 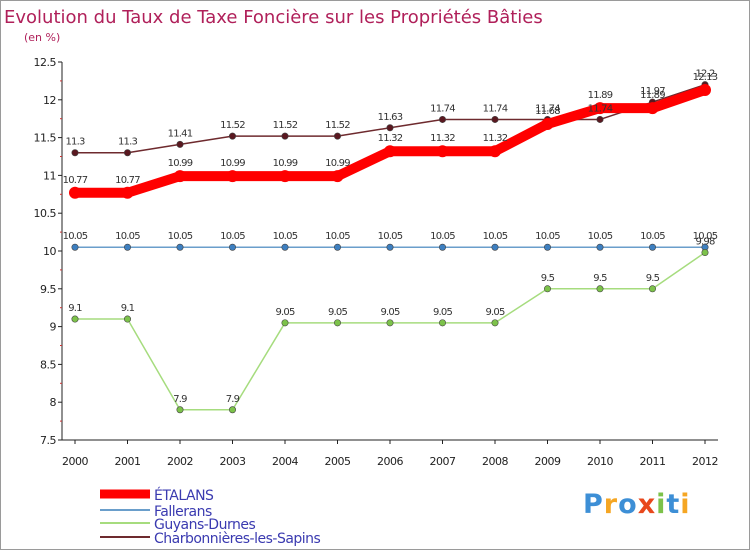 What do you see at coordinates (338, 461) in the screenshot?
I see `x-tick-label: 2005` at bounding box center [338, 461].